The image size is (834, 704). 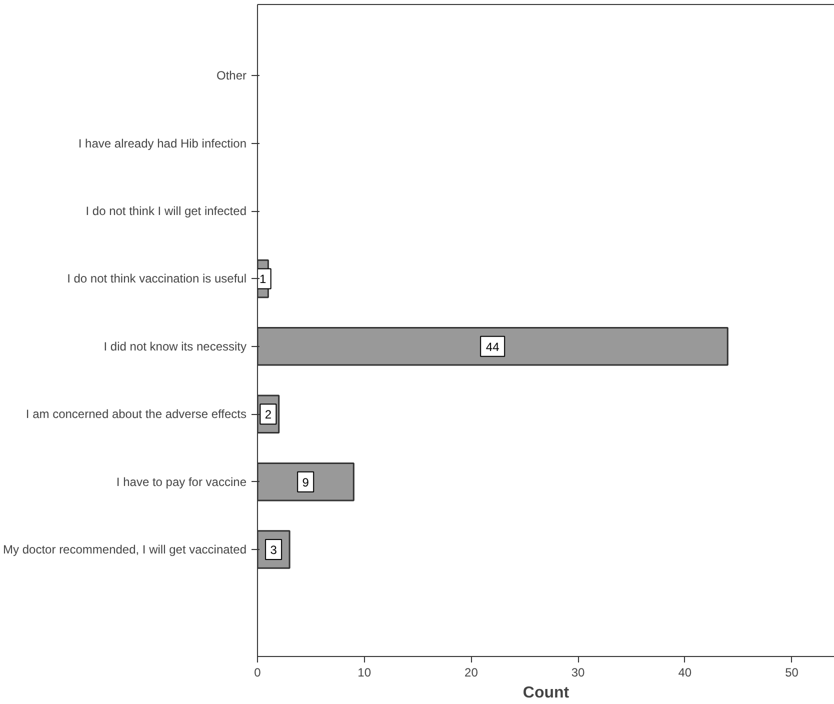 I want to click on y-tick-label: I do not think I will get infected, so click(x=166, y=211).